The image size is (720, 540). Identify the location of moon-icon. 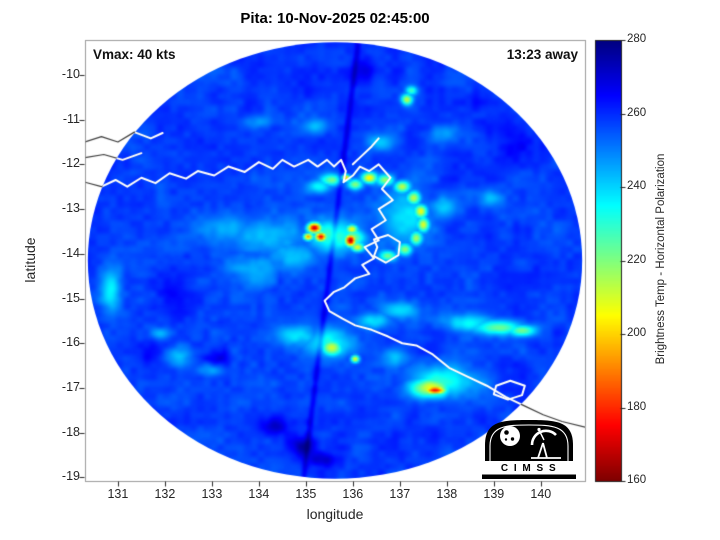
(510, 436).